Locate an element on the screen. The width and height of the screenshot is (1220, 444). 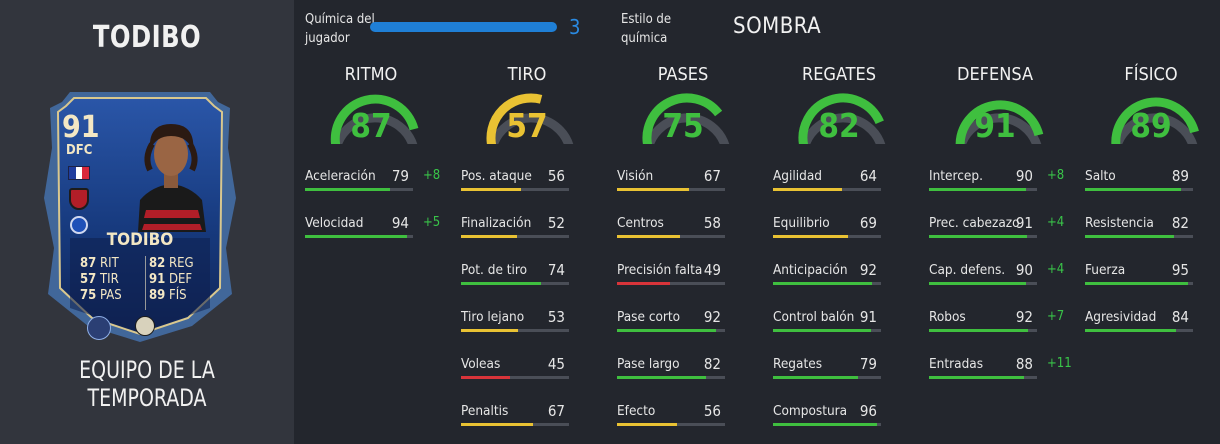
card-stat: 91 DEF is located at coordinates (171, 279).